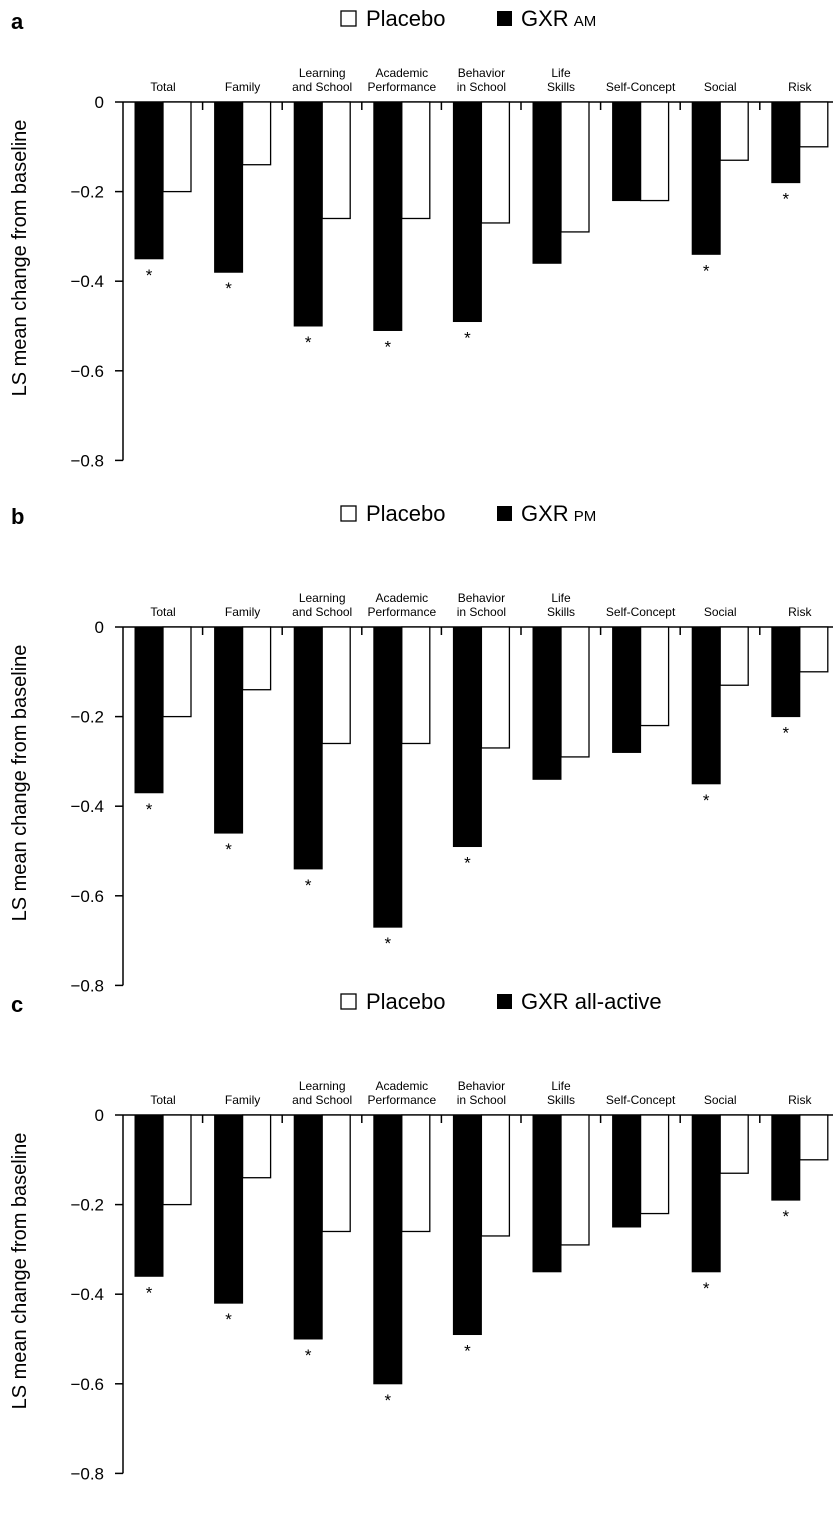  What do you see at coordinates (481, 73) in the screenshot?
I see `x-tick-label: Behavior` at bounding box center [481, 73].